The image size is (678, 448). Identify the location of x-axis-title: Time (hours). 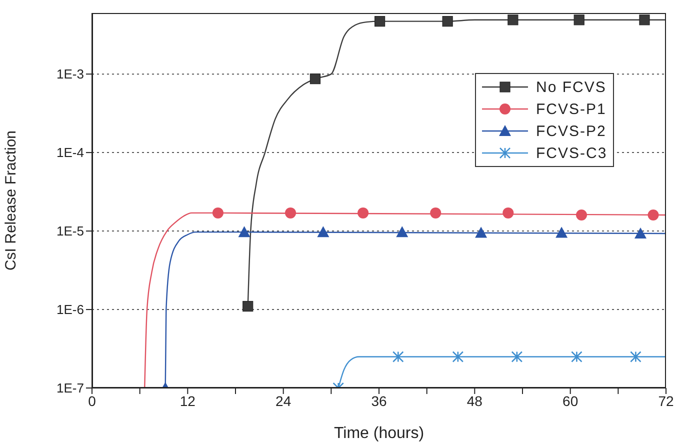
(379, 433).